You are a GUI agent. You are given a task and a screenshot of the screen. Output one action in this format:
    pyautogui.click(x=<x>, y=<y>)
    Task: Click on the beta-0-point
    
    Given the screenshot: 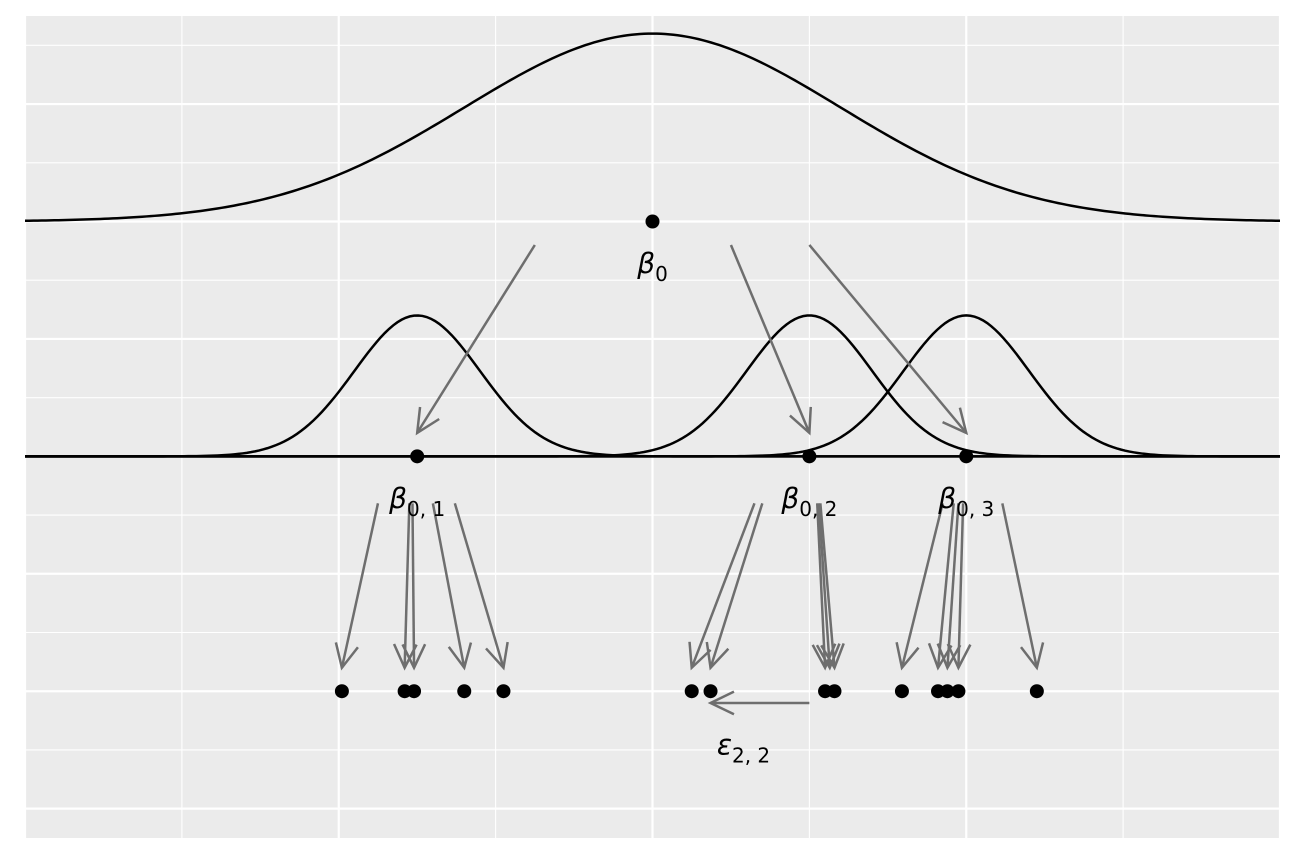 What is the action you would take?
    pyautogui.click(x=652, y=221)
    